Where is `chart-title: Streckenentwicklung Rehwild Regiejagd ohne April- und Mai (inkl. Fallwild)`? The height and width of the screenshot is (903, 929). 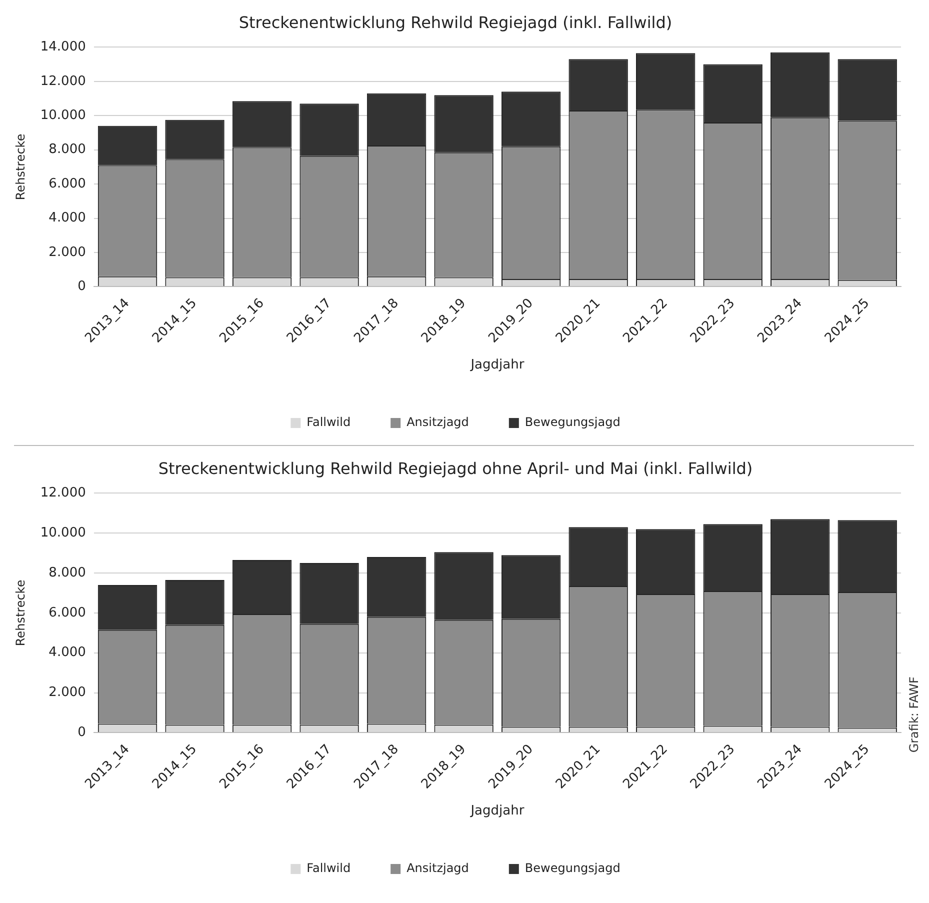 chart-title: Streckenentwicklung Rehwild Regiejagd ohne April- und Mai (inkl. Fallwild) is located at coordinates (455, 468).